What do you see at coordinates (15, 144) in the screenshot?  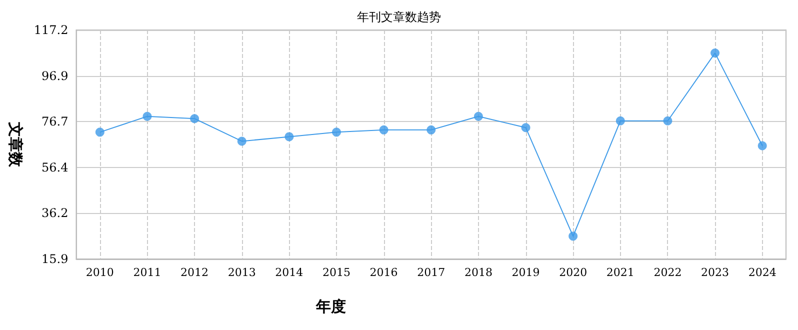 I see `y-axis-title: 文章数` at bounding box center [15, 144].